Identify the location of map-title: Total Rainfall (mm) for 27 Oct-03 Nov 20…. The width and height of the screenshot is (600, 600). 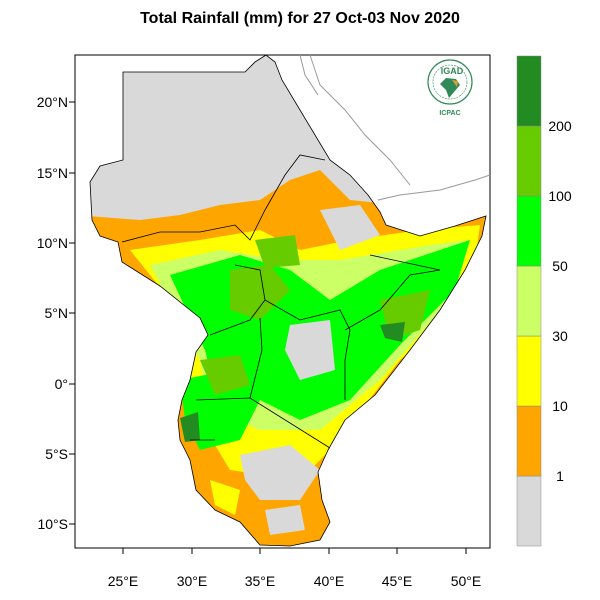
(300, 18).